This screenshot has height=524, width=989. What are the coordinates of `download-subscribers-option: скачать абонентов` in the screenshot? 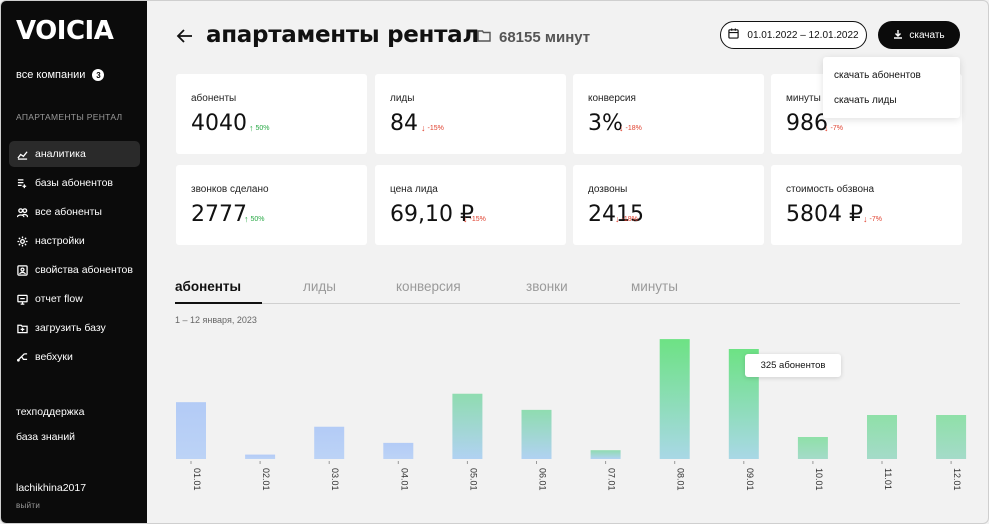 It's located at (877, 75).